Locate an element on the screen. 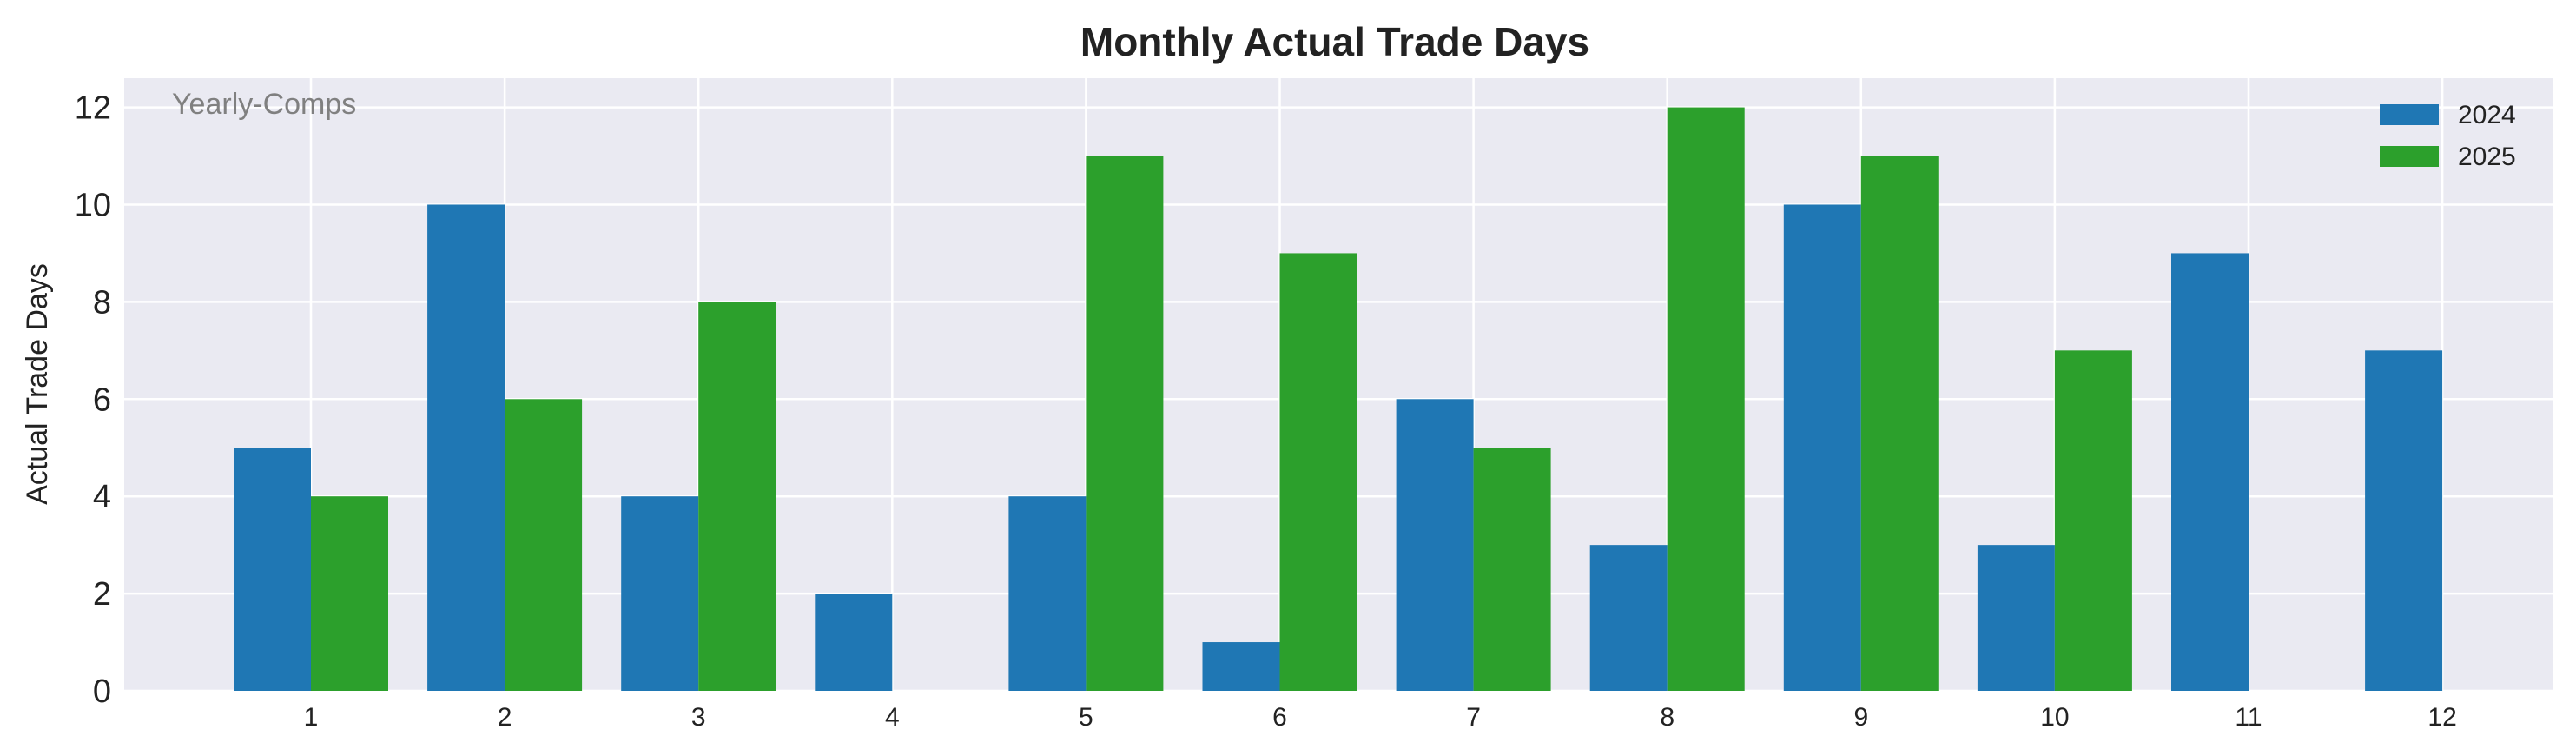 Image resolution: width=2576 pixels, height=756 pixels. x-tick-label: 11 is located at coordinates (2248, 717).